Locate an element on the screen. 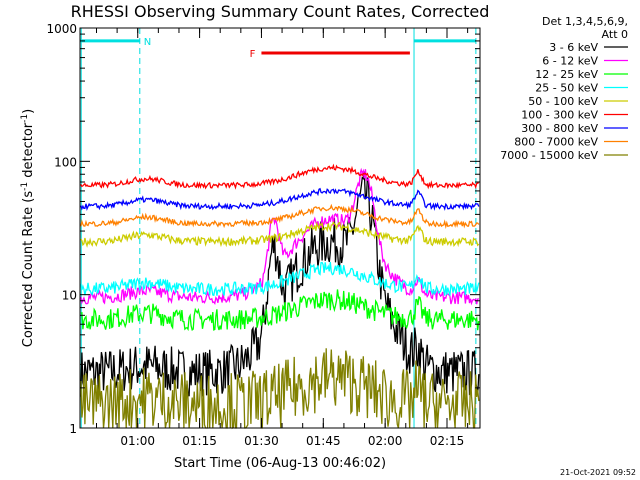 Image resolution: width=640 pixels, height=480 pixels. legend-entry-label: 6 - 12 keV is located at coordinates (570, 61).